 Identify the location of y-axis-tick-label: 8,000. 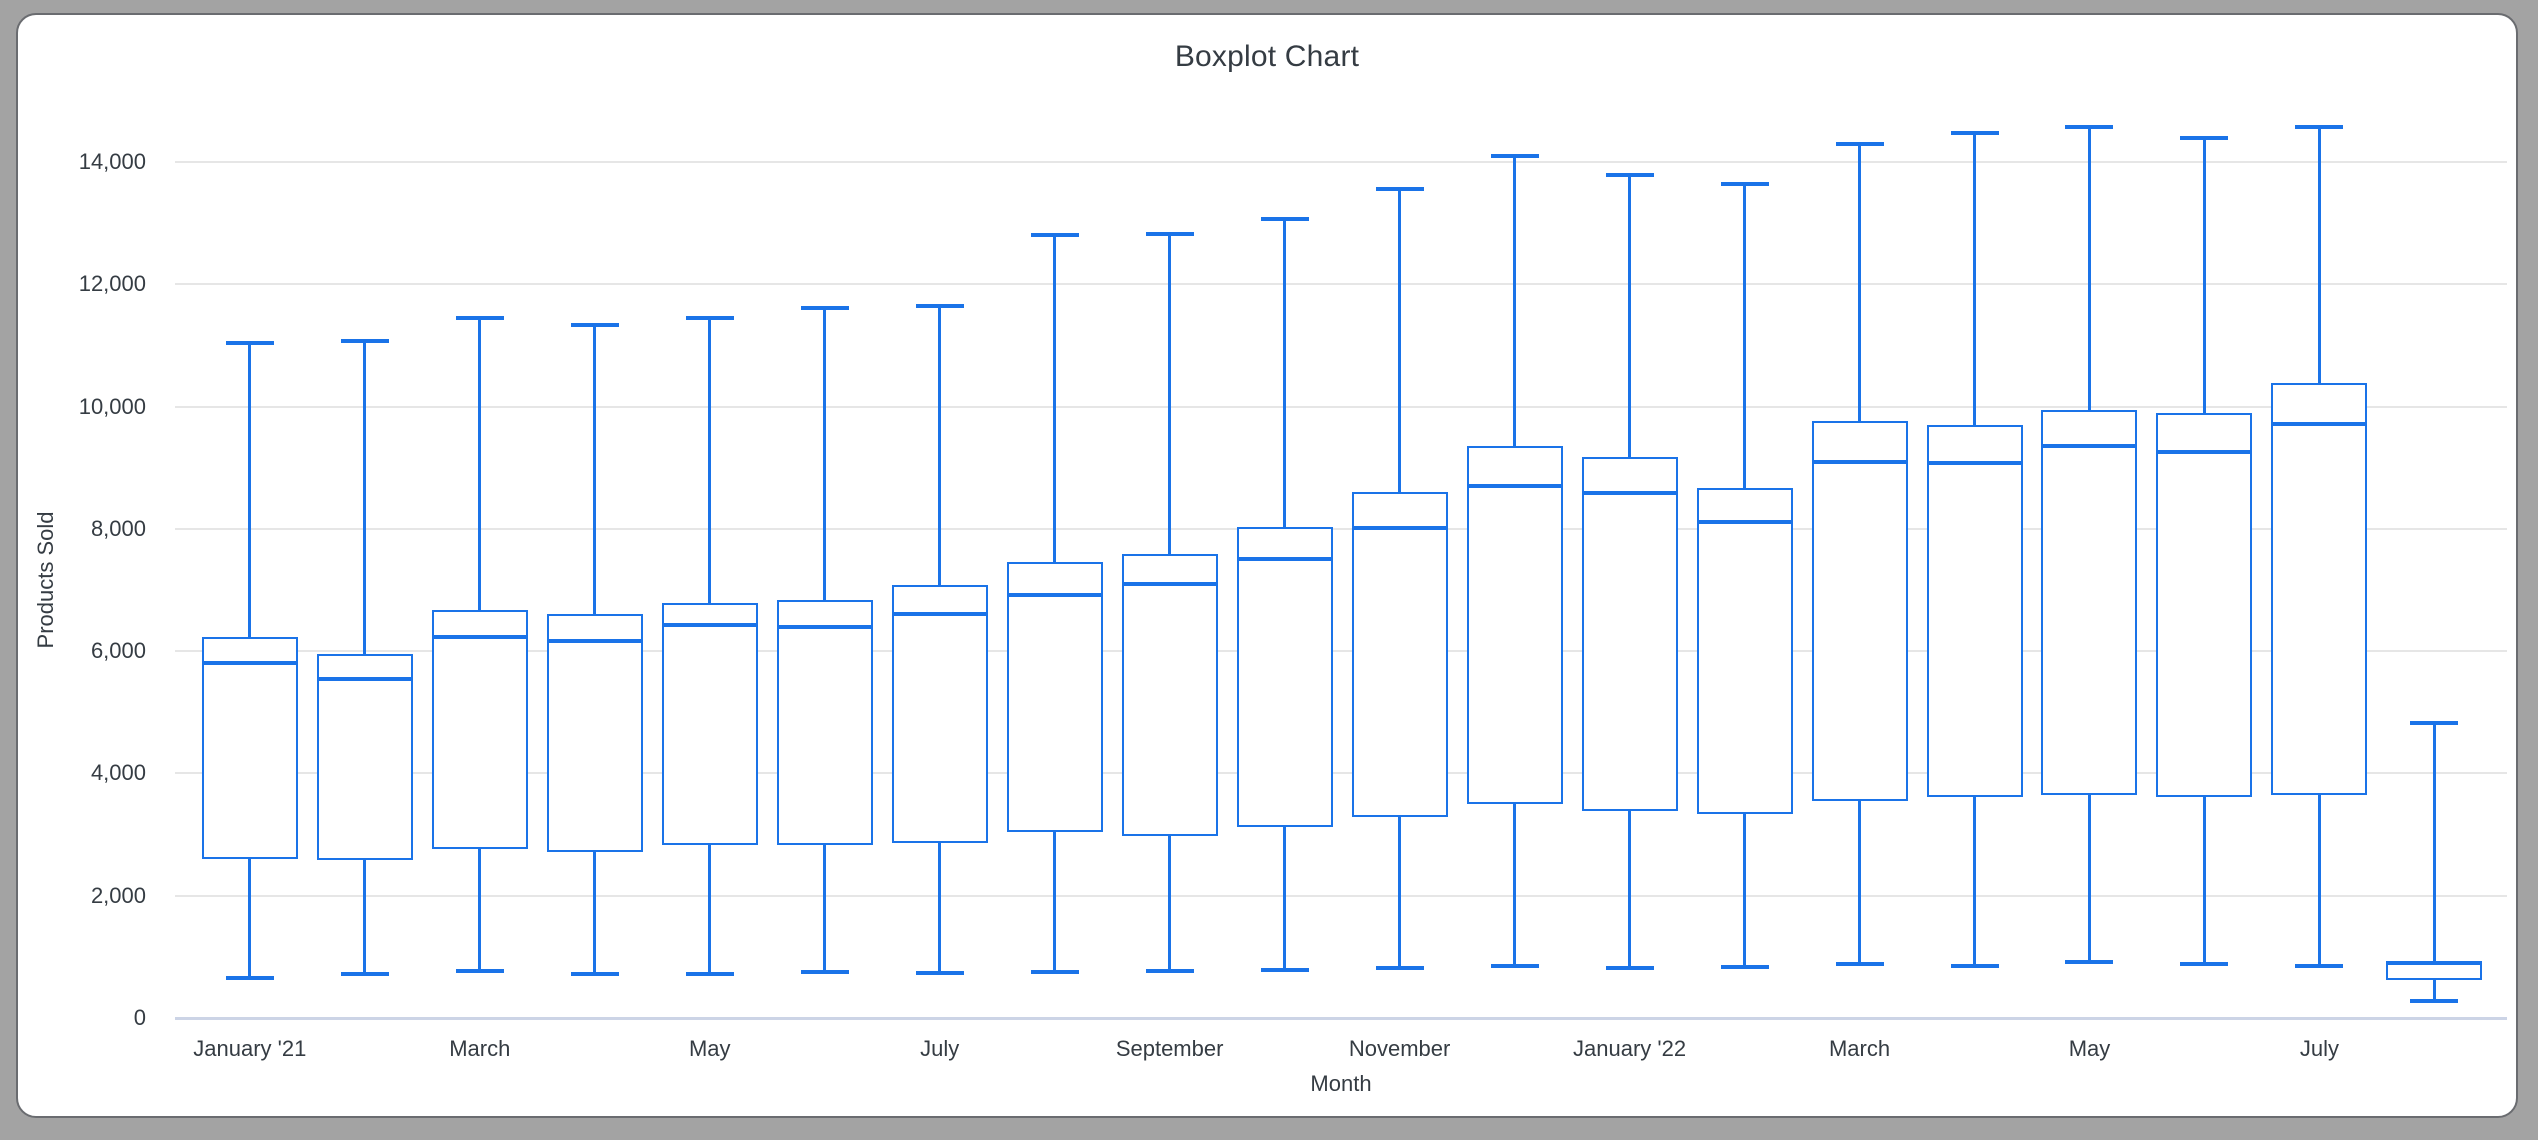
(118, 528).